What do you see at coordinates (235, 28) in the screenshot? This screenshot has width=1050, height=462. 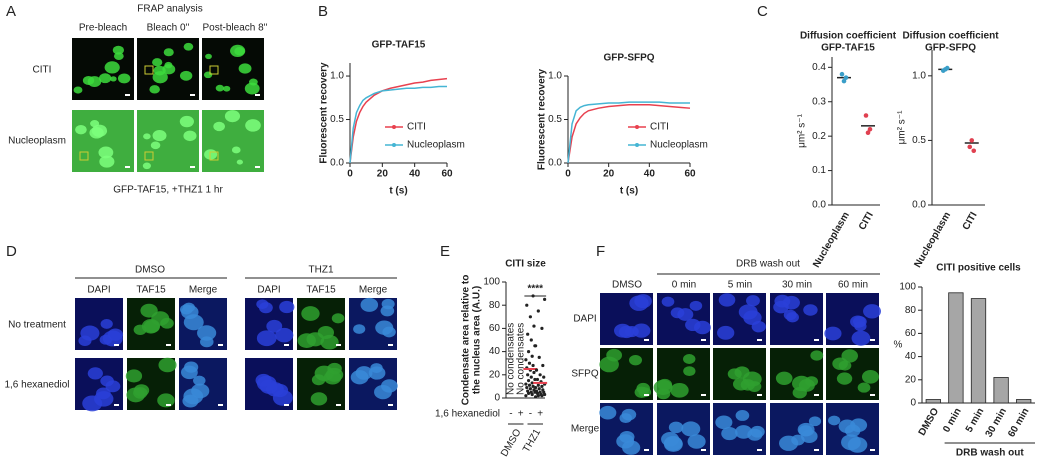 I see `column-label: Post-bleach 8''` at bounding box center [235, 28].